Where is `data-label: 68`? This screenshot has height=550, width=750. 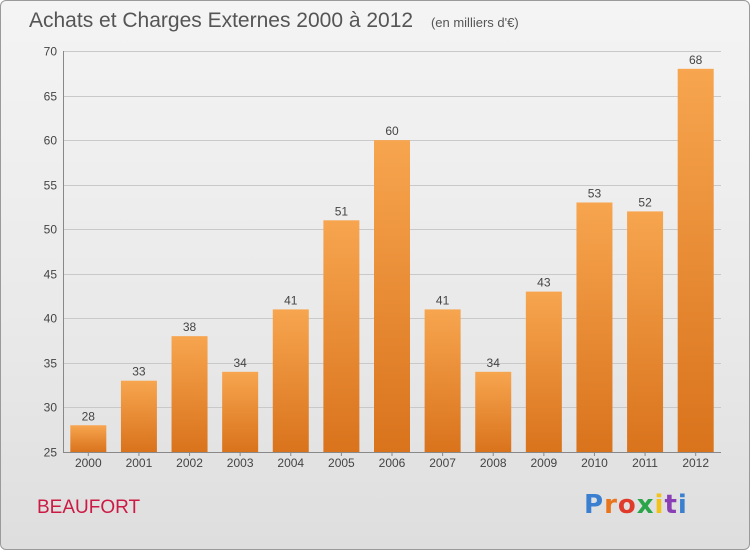 data-label: 68 is located at coordinates (696, 60).